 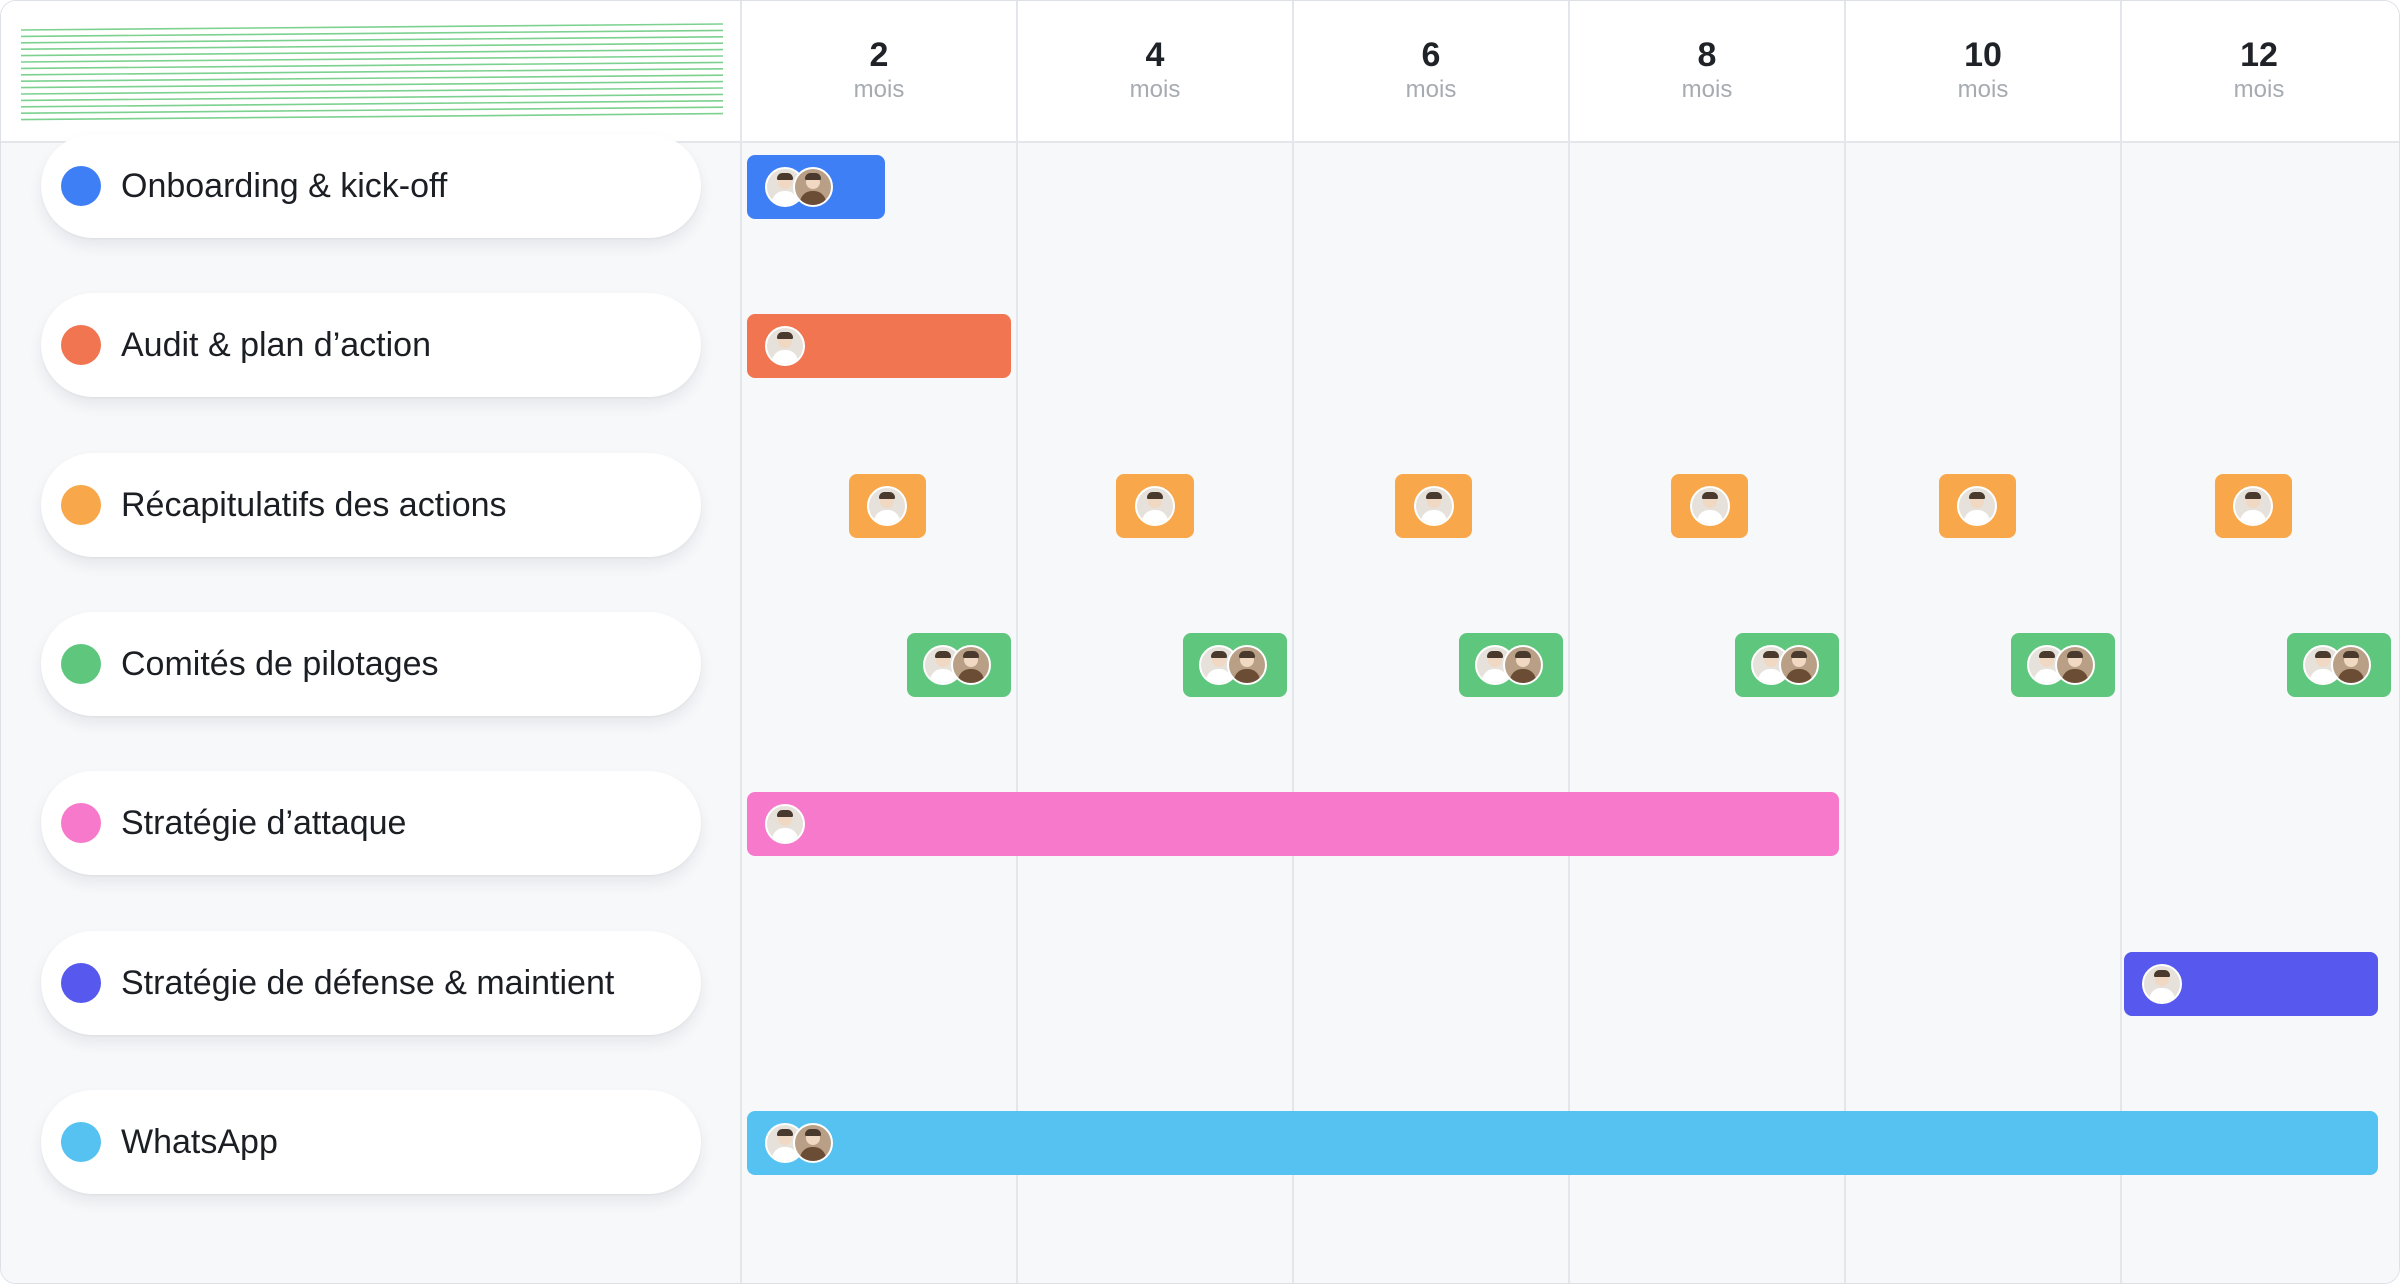 What do you see at coordinates (1200, 142) in the screenshot?
I see `header-divider` at bounding box center [1200, 142].